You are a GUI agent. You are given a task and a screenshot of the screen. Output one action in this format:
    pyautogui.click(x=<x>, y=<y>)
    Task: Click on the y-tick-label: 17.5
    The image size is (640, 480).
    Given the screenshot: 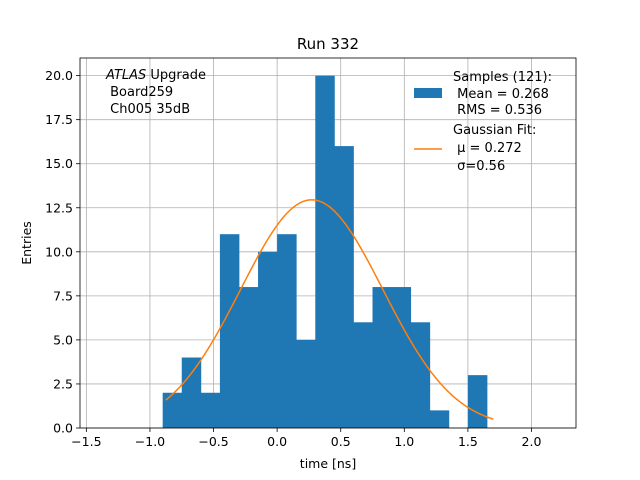 What is the action you would take?
    pyautogui.click(x=59, y=119)
    